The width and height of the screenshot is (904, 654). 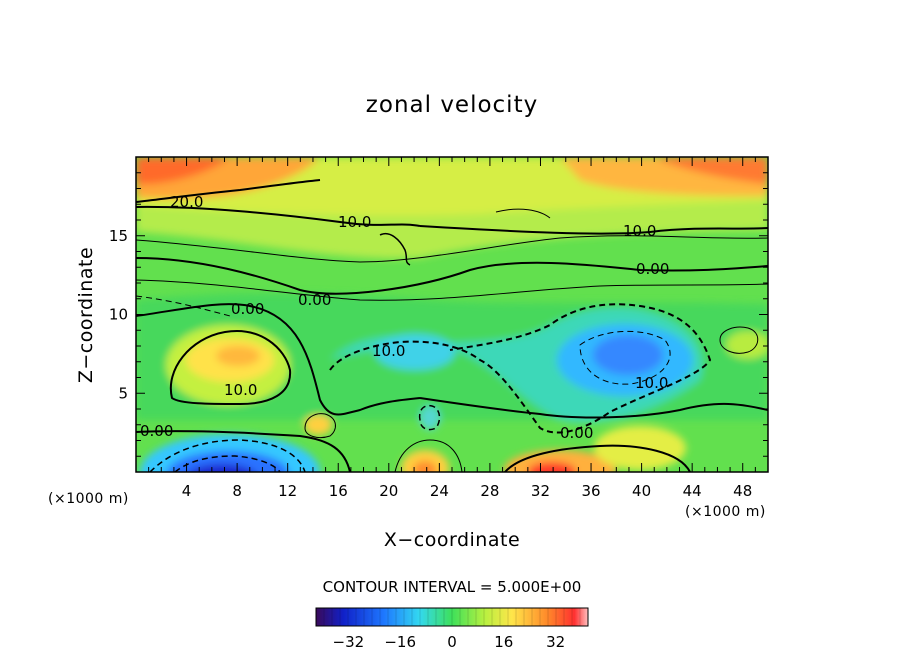 What do you see at coordinates (118, 315) in the screenshot?
I see `y-tick-label: 10` at bounding box center [118, 315].